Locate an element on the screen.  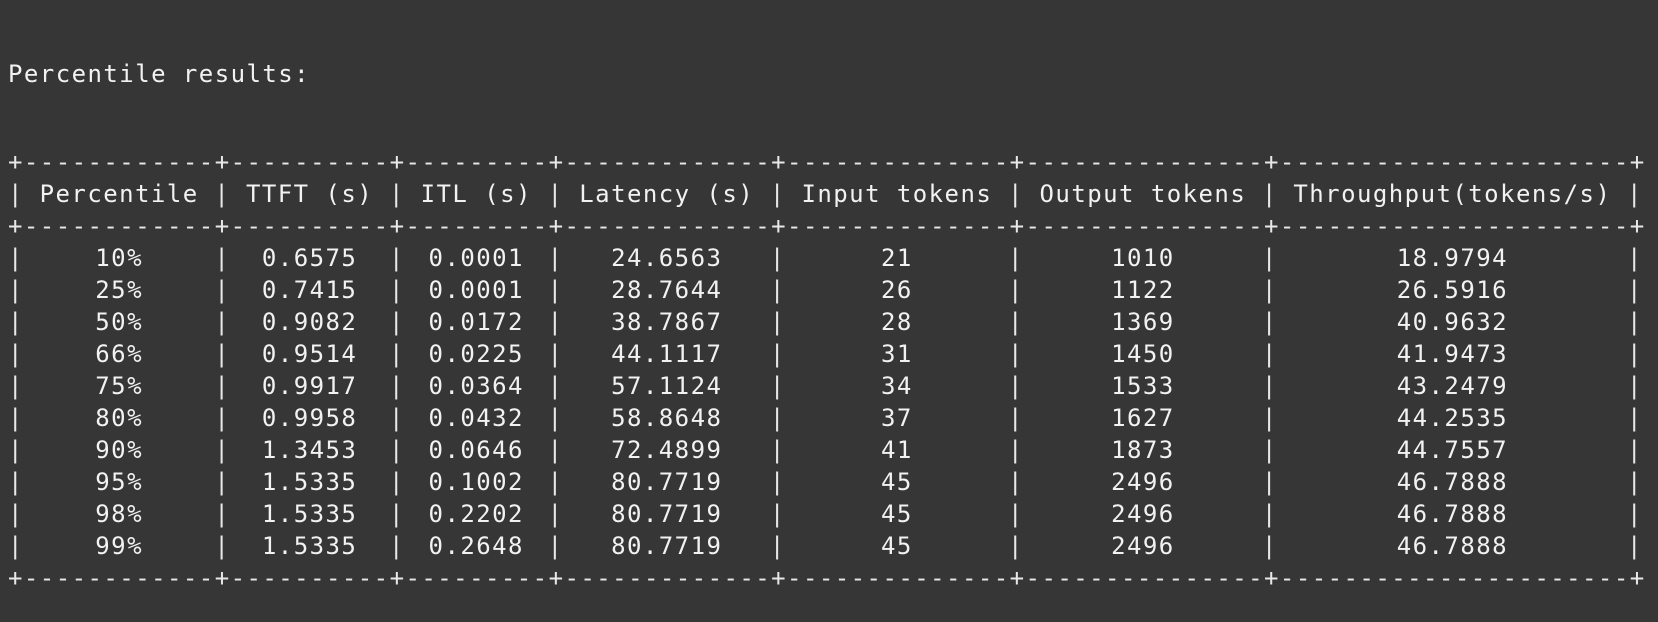
table-cell: 37 is located at coordinates (896, 418).